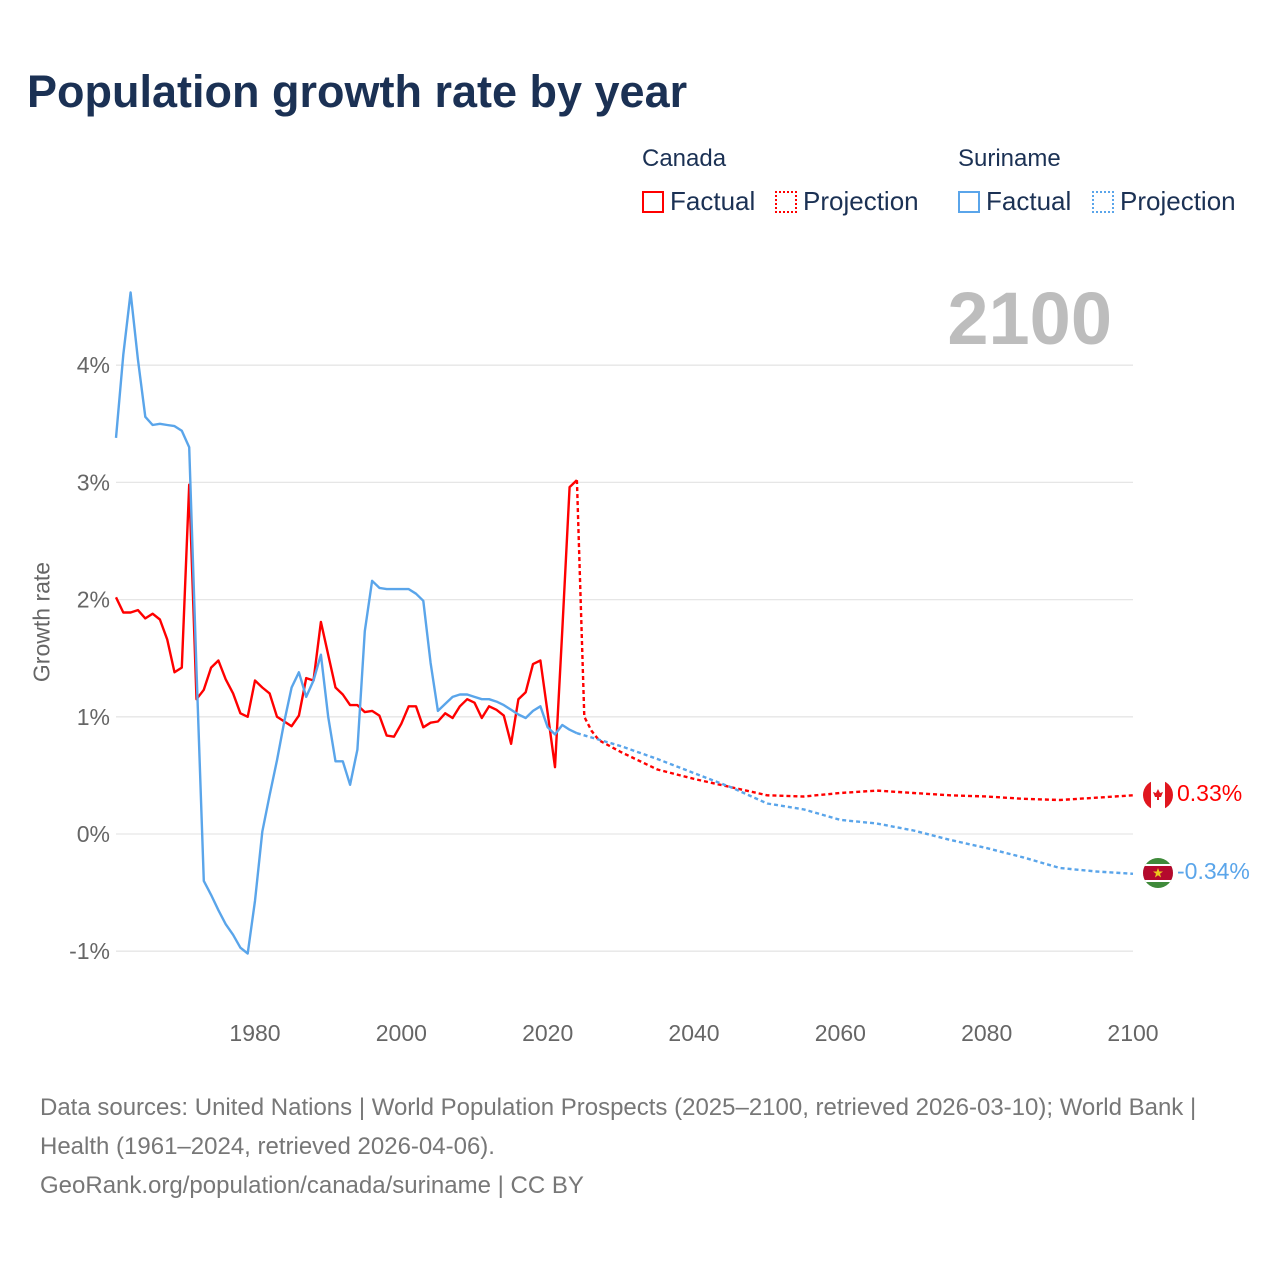 This screenshot has width=1280, height=1280. What do you see at coordinates (401, 1033) in the screenshot?
I see `x-tick-label: 2000` at bounding box center [401, 1033].